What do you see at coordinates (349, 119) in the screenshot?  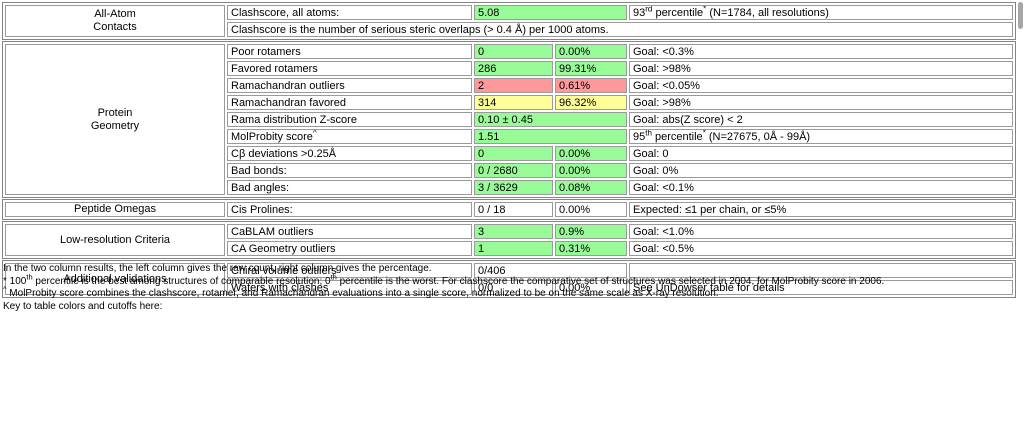 I see `row-label: Rama distribution Z-score` at bounding box center [349, 119].